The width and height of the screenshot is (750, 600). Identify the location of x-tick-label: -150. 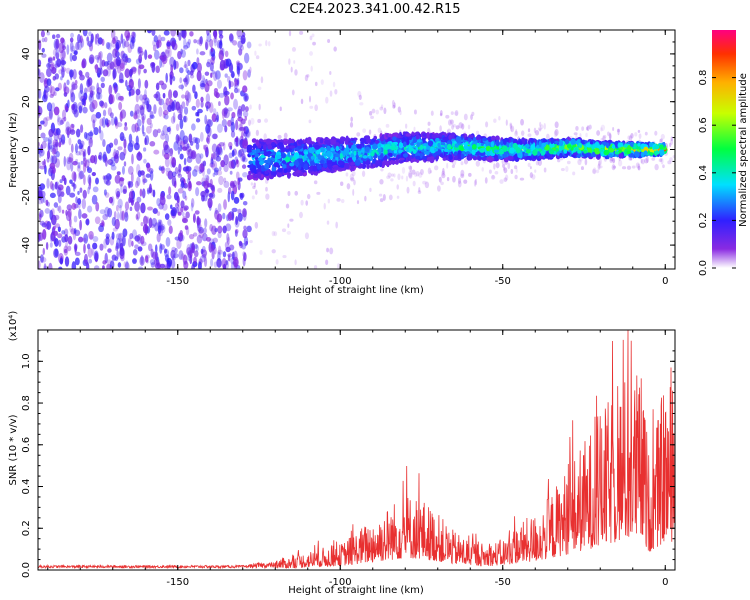
(177, 582).